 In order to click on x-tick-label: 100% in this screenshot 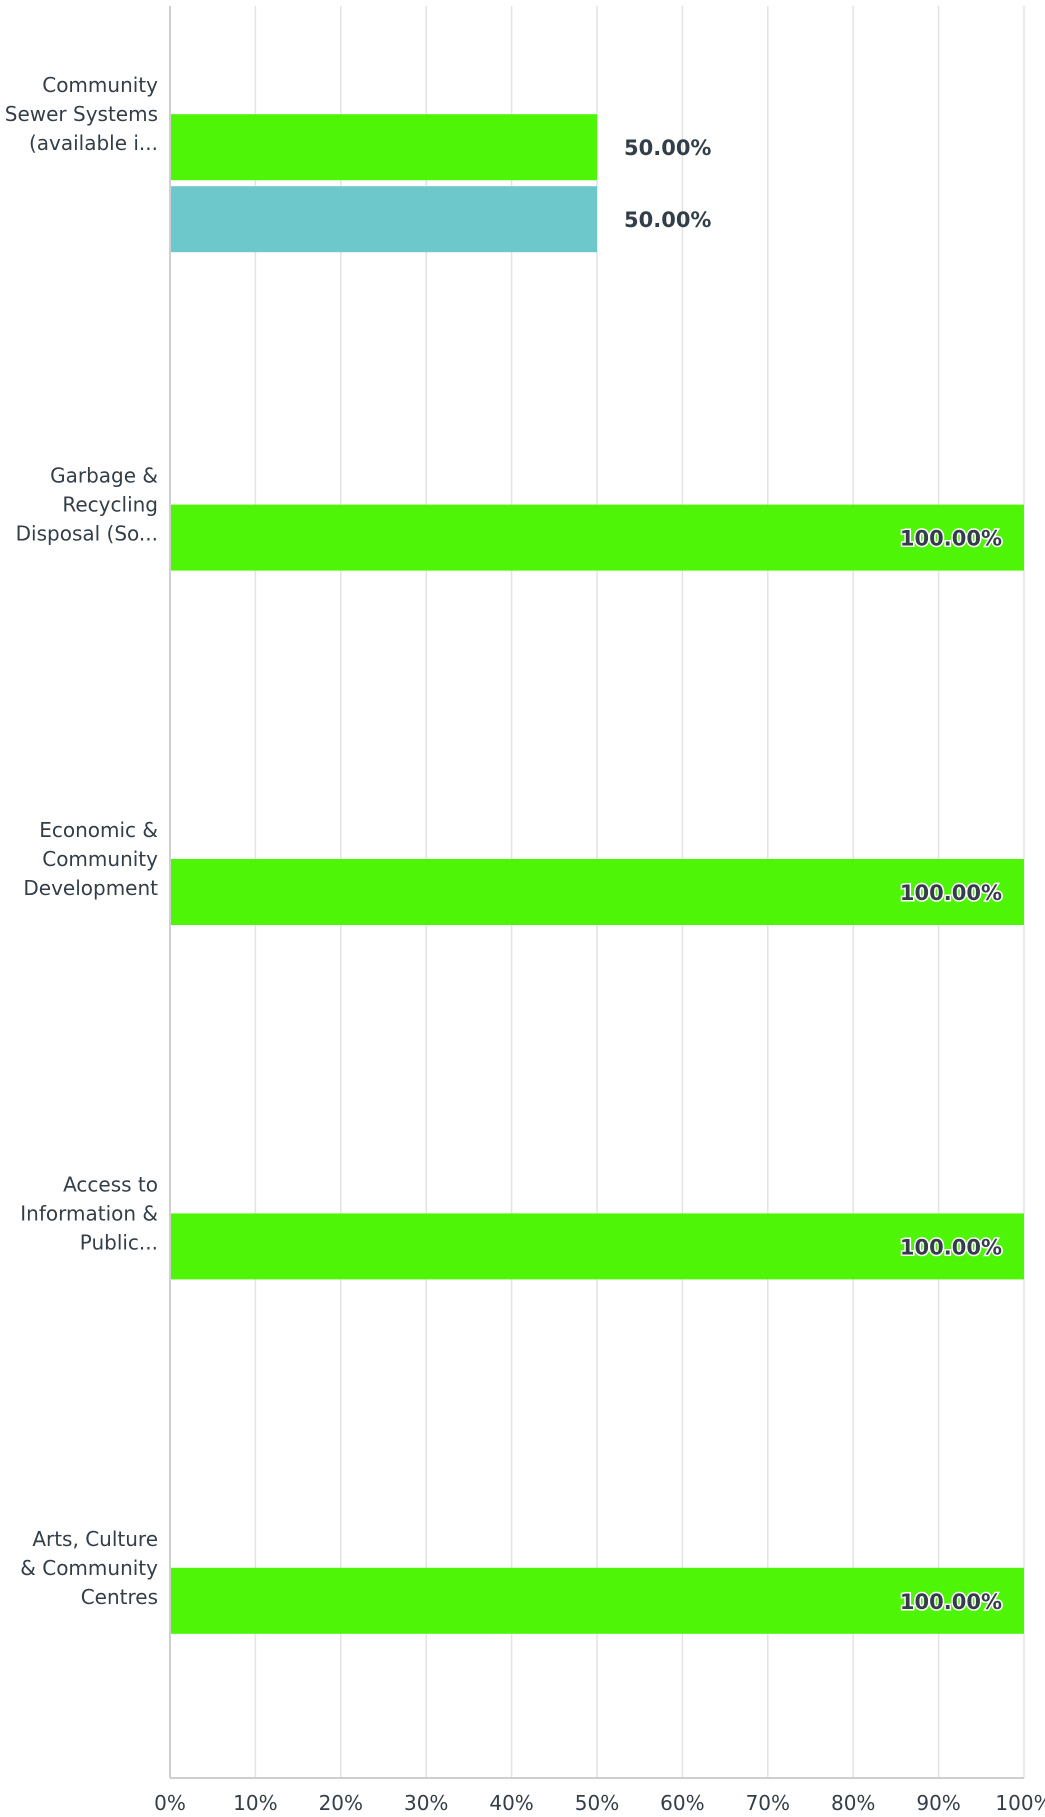, I will do `click(1020, 1803)`.